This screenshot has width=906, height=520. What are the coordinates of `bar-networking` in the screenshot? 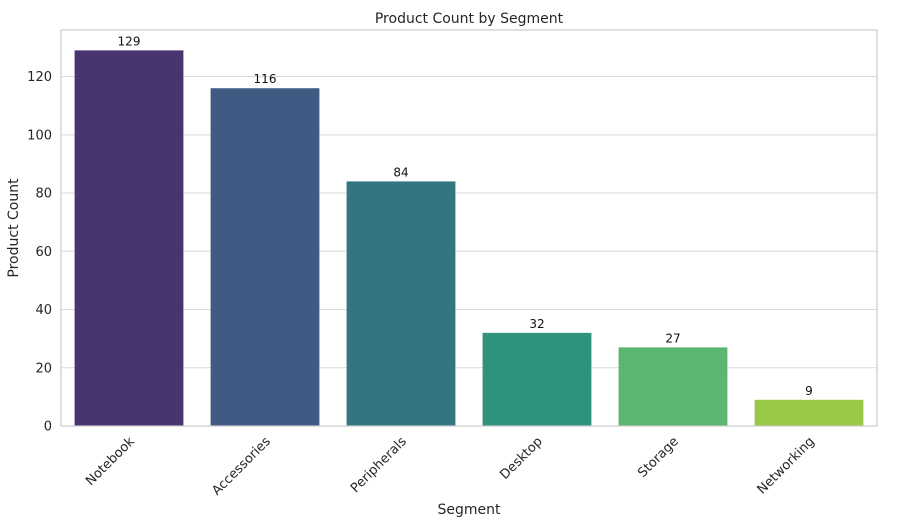 It's located at (809, 412).